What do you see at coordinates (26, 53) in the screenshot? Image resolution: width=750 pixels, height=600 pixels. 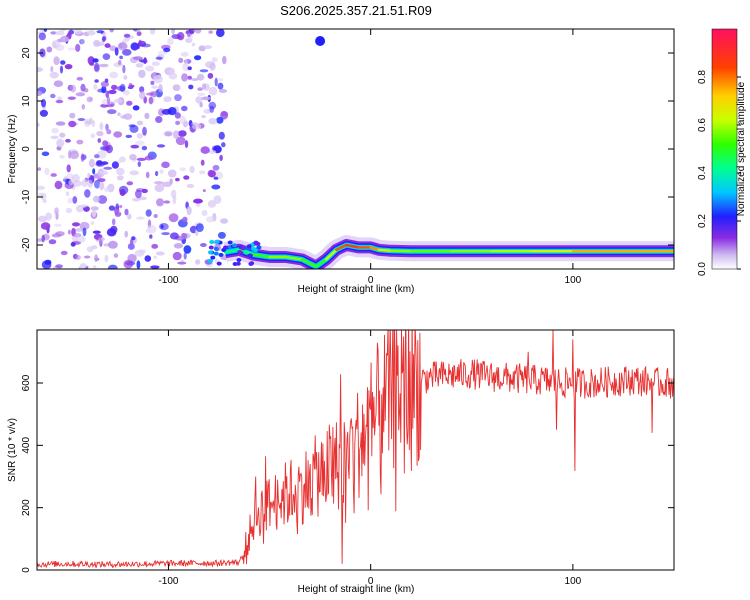 I see `y-tick-label: 20` at bounding box center [26, 53].